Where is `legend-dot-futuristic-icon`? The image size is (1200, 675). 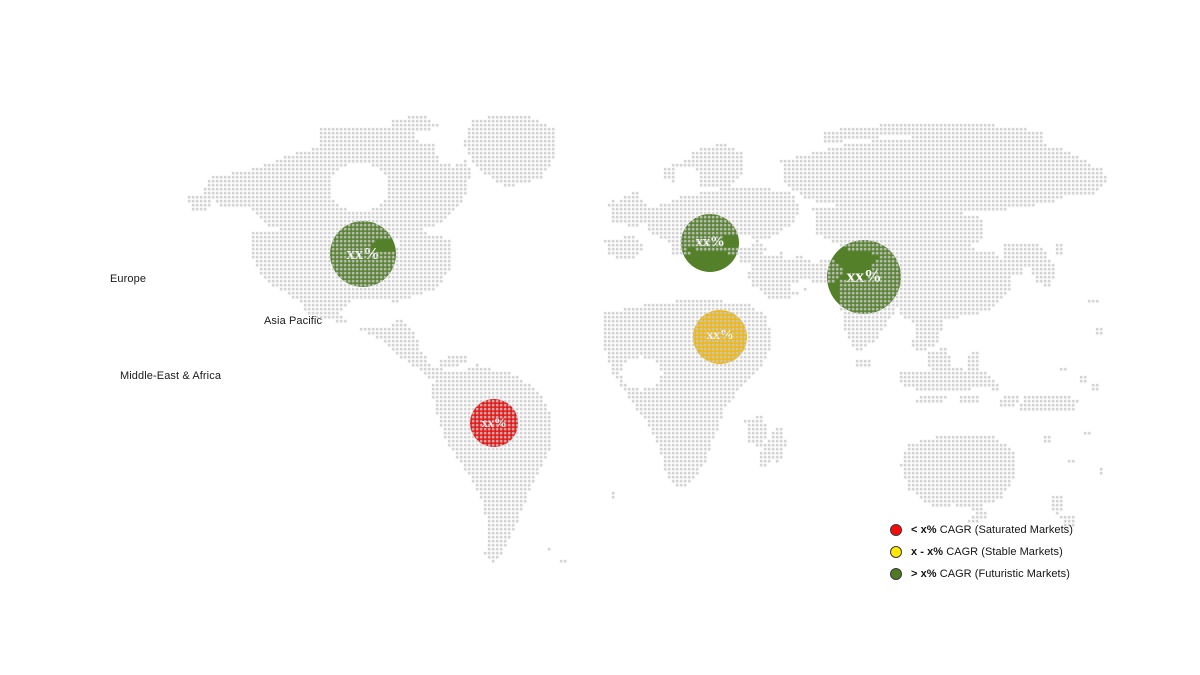
legend-dot-futuristic-icon is located at coordinates (896, 574).